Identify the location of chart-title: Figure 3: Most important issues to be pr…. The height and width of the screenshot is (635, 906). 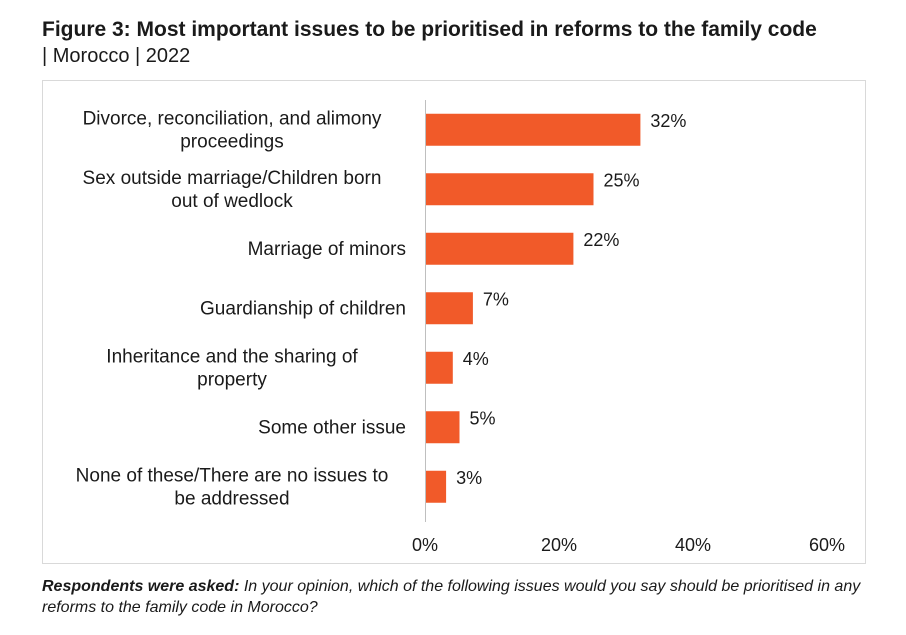
(429, 29).